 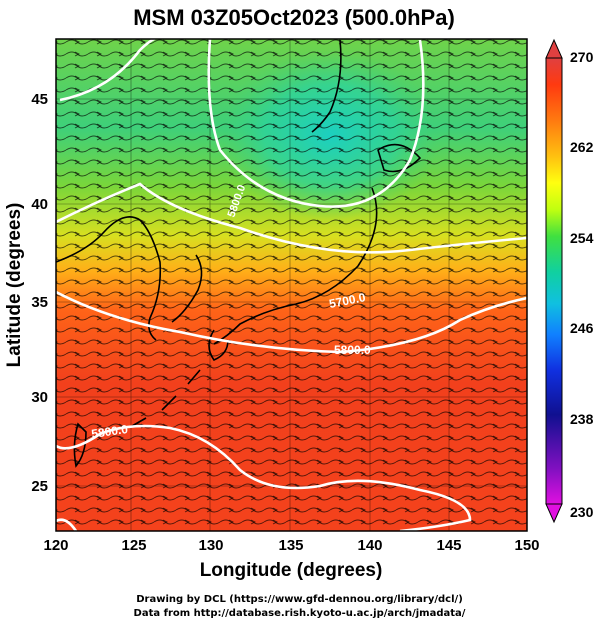 I want to click on x-axis-label: Longitude (degrees), so click(x=291, y=570).